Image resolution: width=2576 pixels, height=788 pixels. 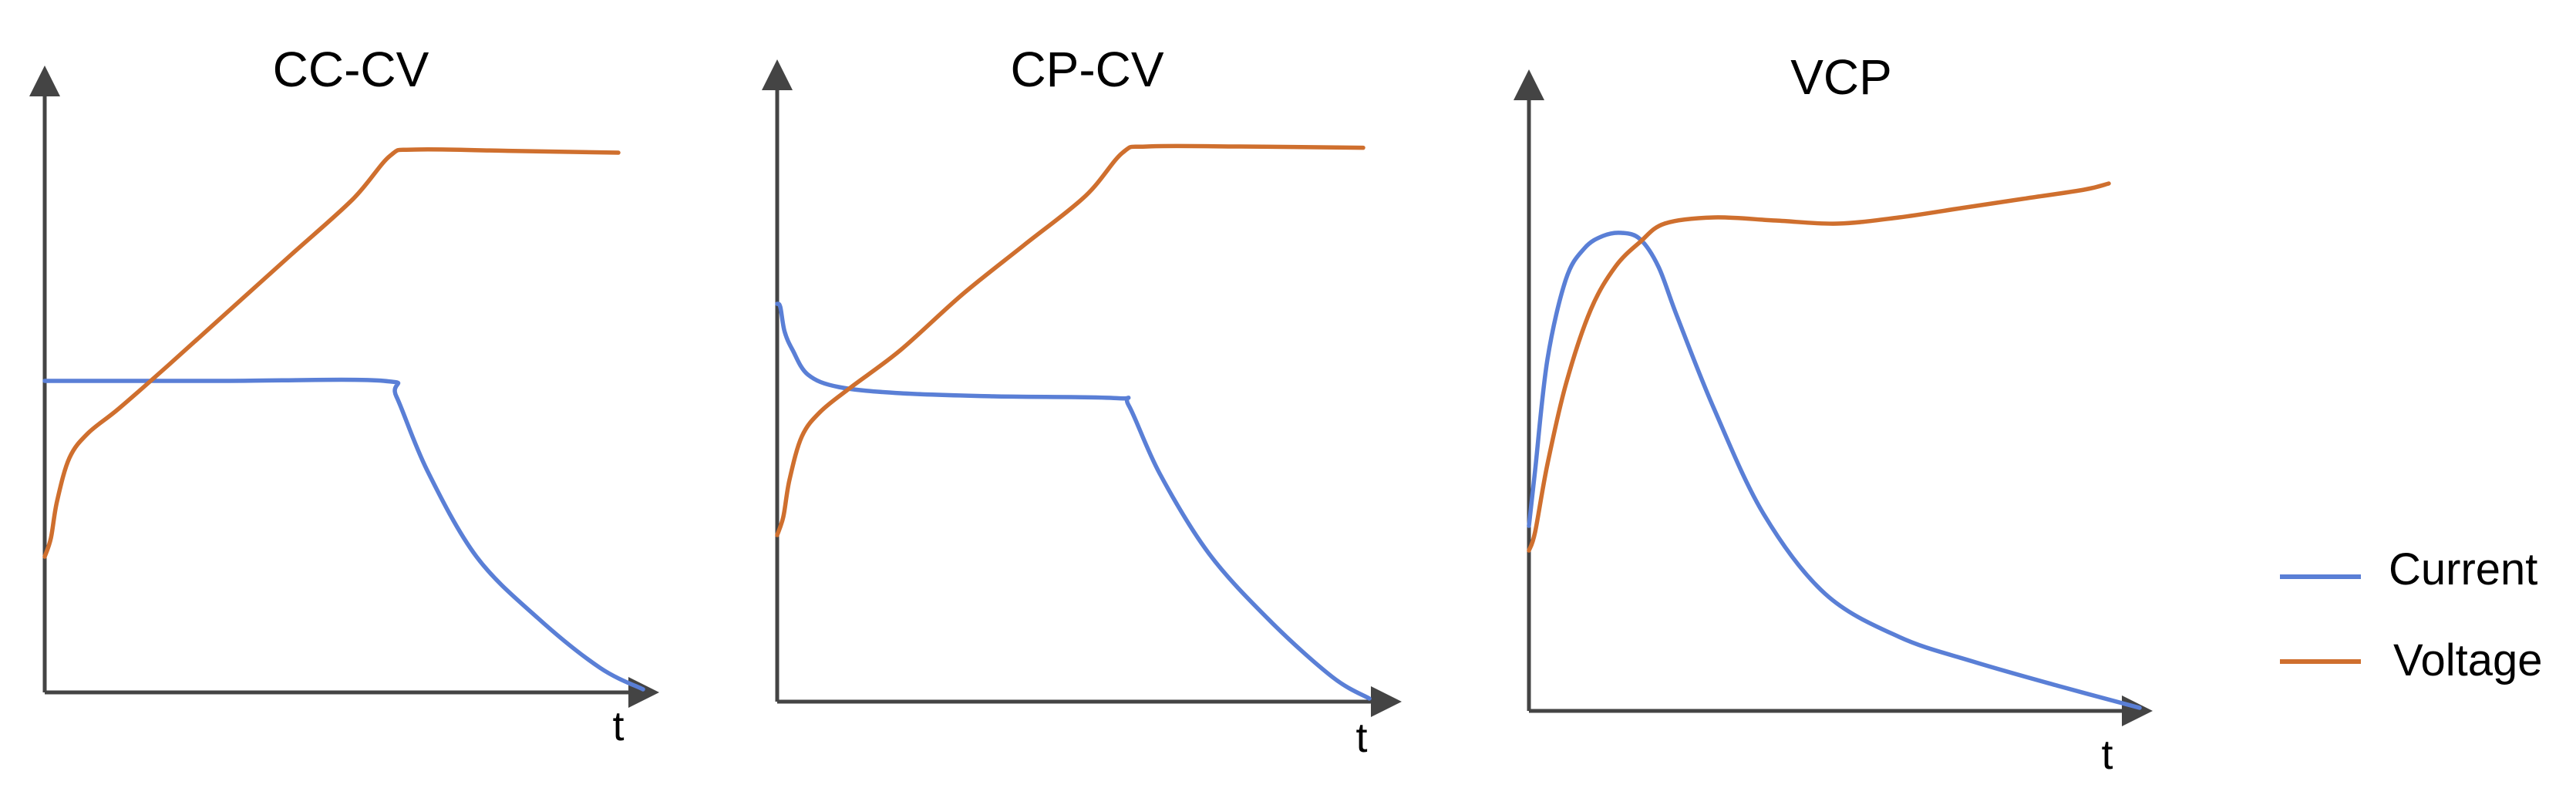 What do you see at coordinates (1819, 367) in the screenshot?
I see `chart-3-voltage-line` at bounding box center [1819, 367].